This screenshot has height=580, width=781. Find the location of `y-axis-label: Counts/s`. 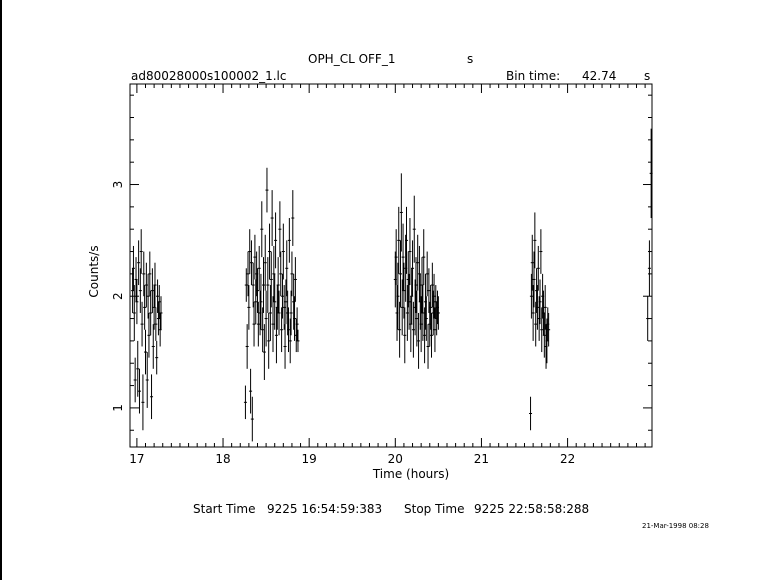

y-axis-label: Counts/s is located at coordinates (94, 271).